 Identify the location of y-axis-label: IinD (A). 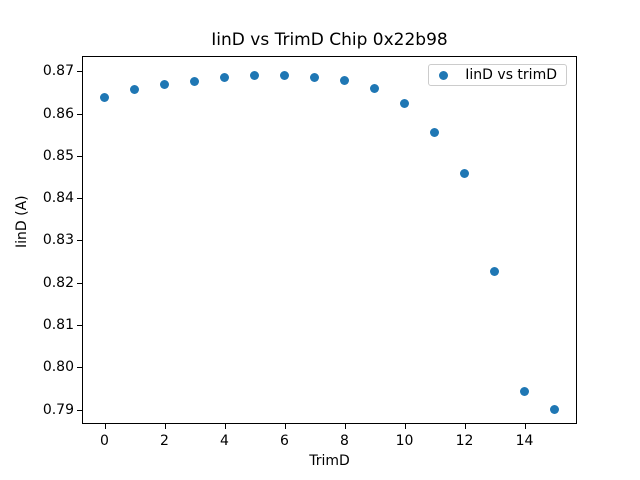
(22, 221).